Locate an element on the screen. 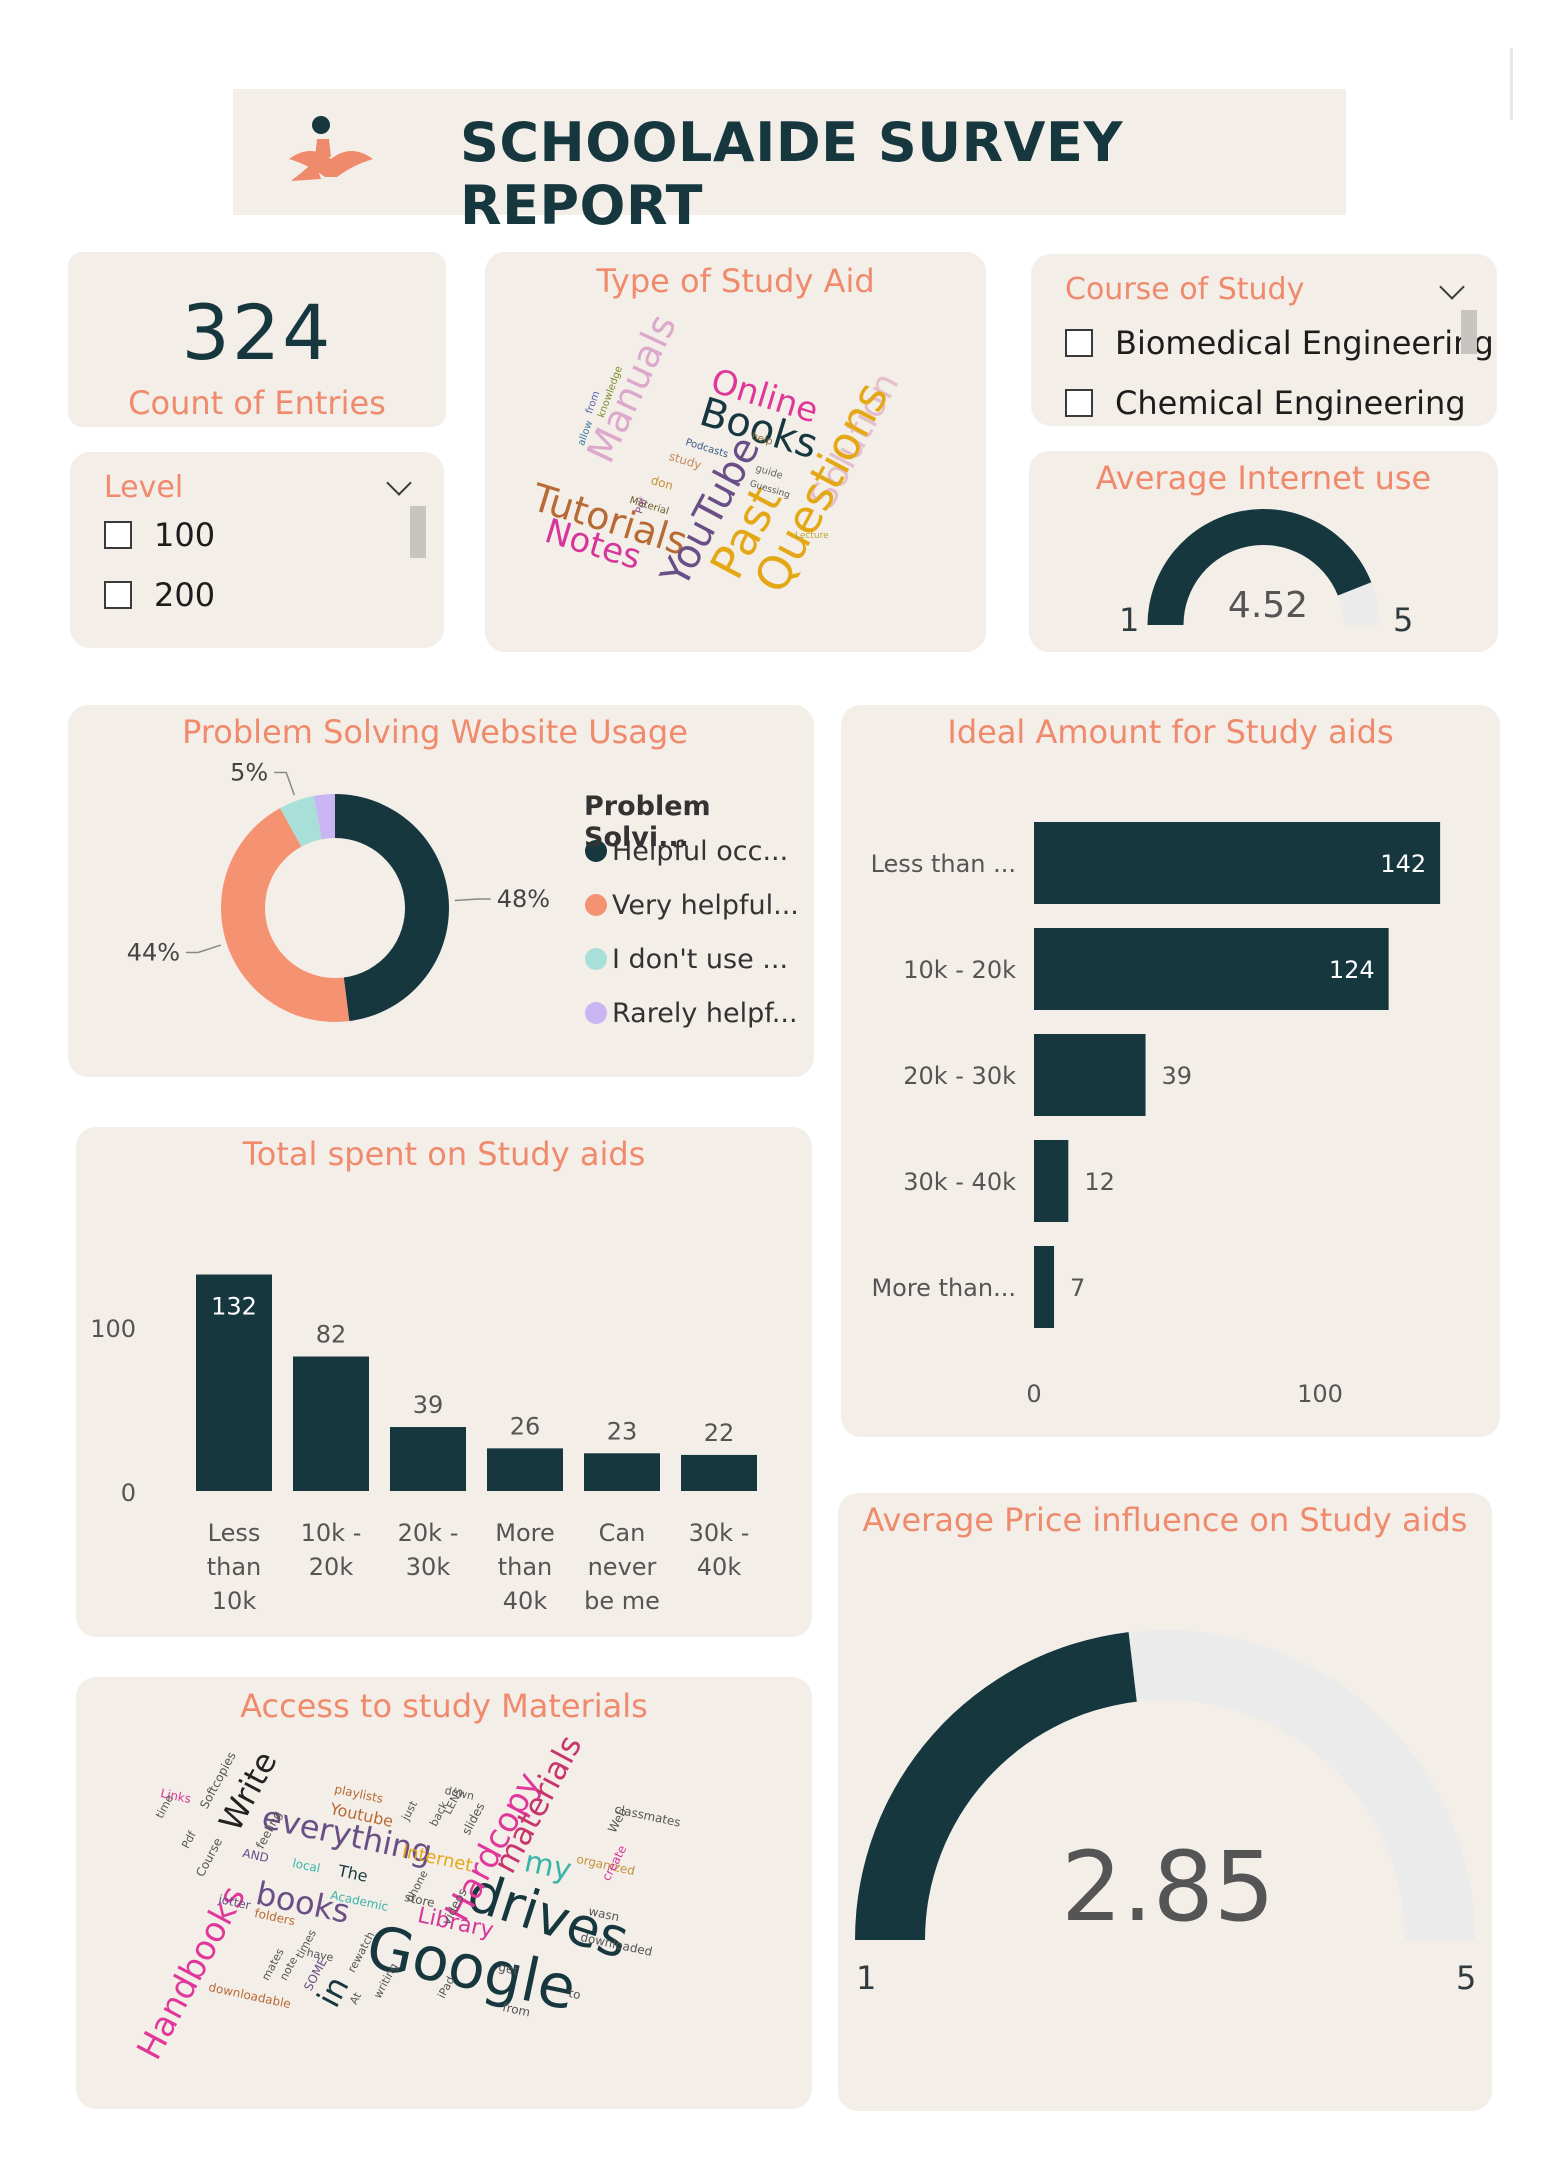 This screenshot has height=2184, width=1559. word: study is located at coordinates (685, 461).